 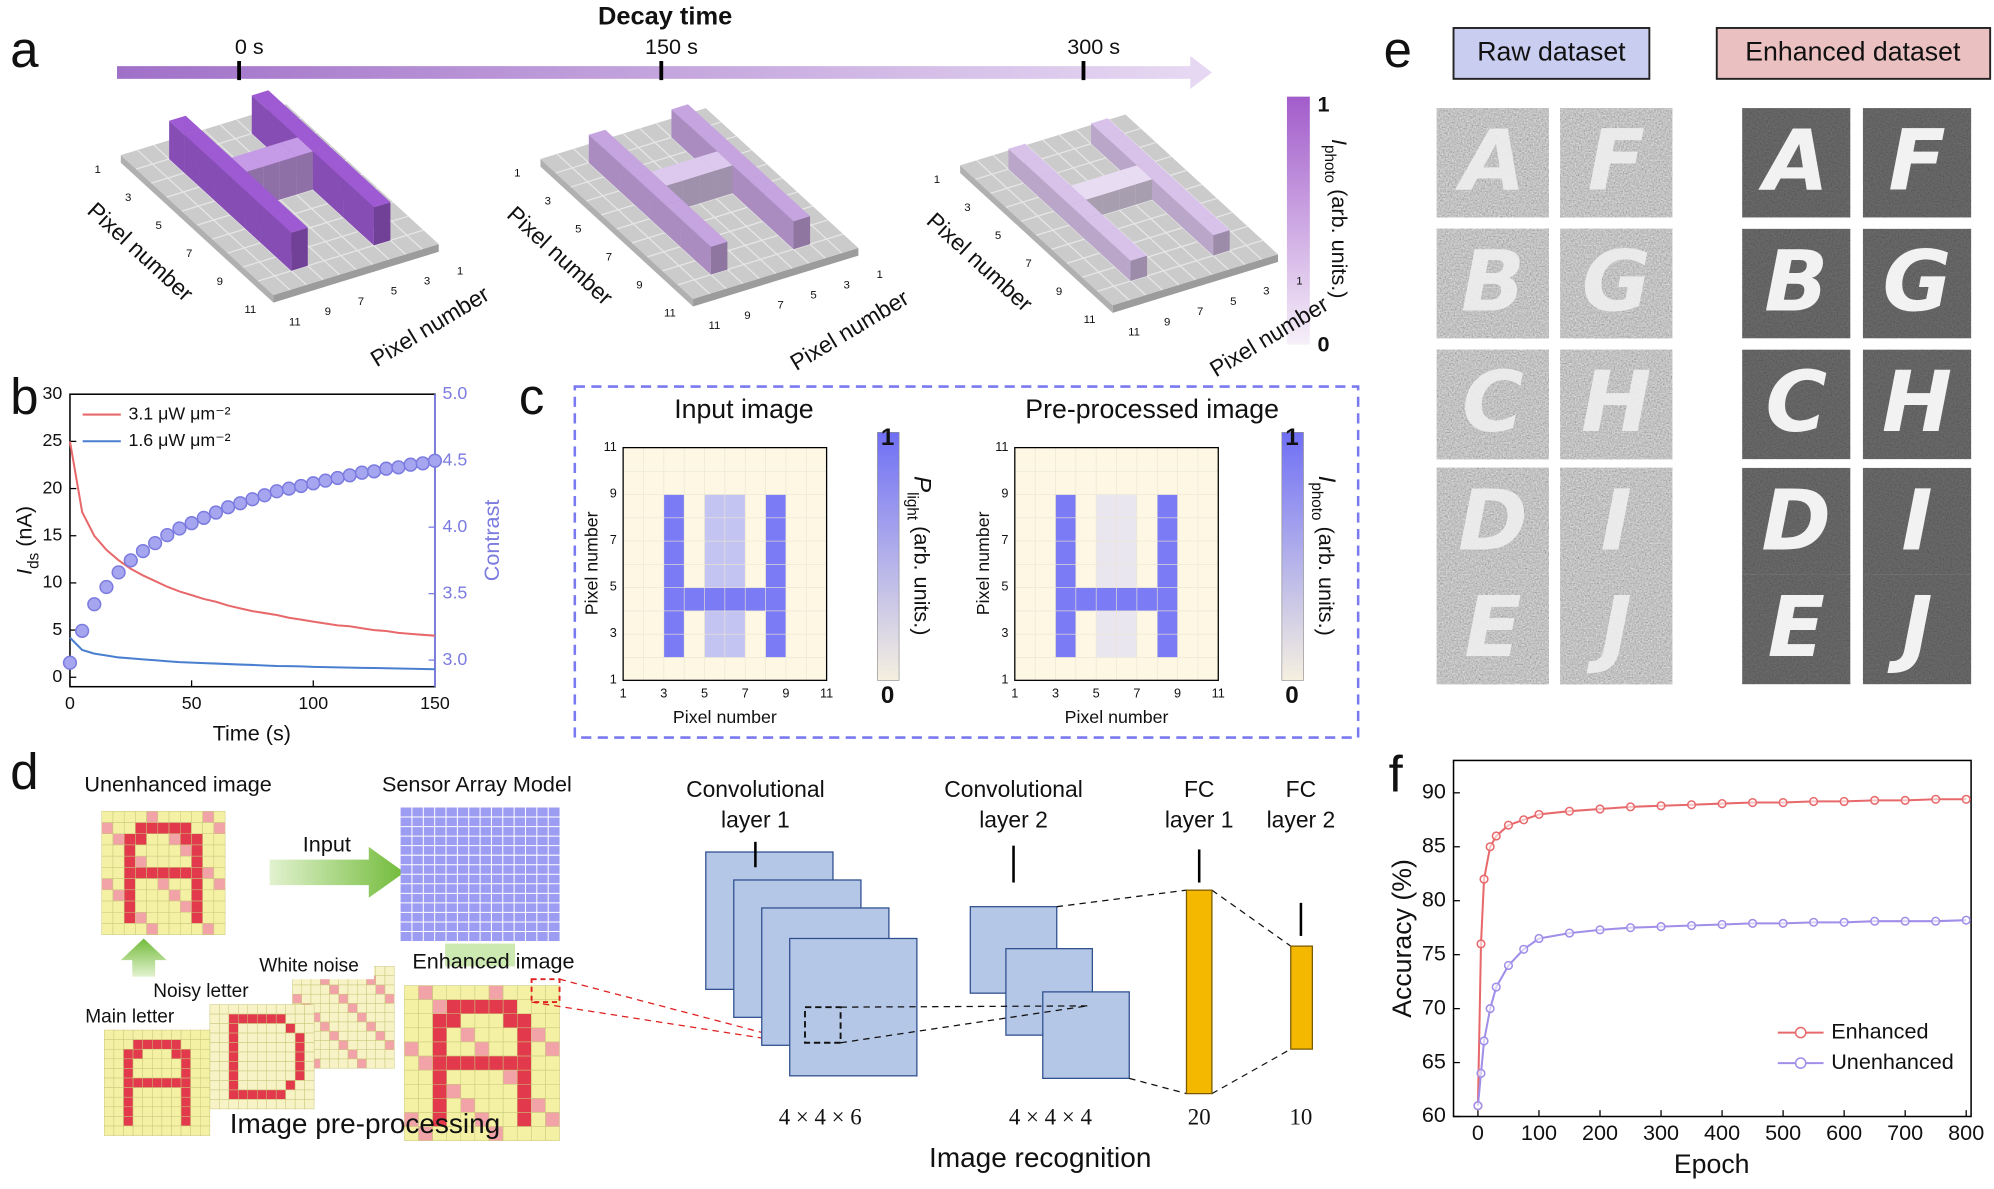 I want to click on series-line, so click(x=1721, y=1012).